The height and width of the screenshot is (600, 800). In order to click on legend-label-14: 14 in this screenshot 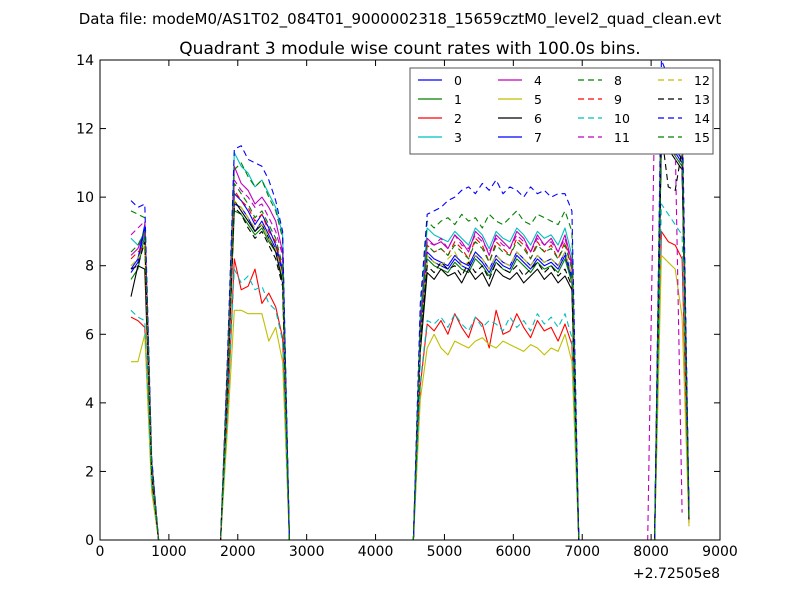, I will do `click(702, 118)`.